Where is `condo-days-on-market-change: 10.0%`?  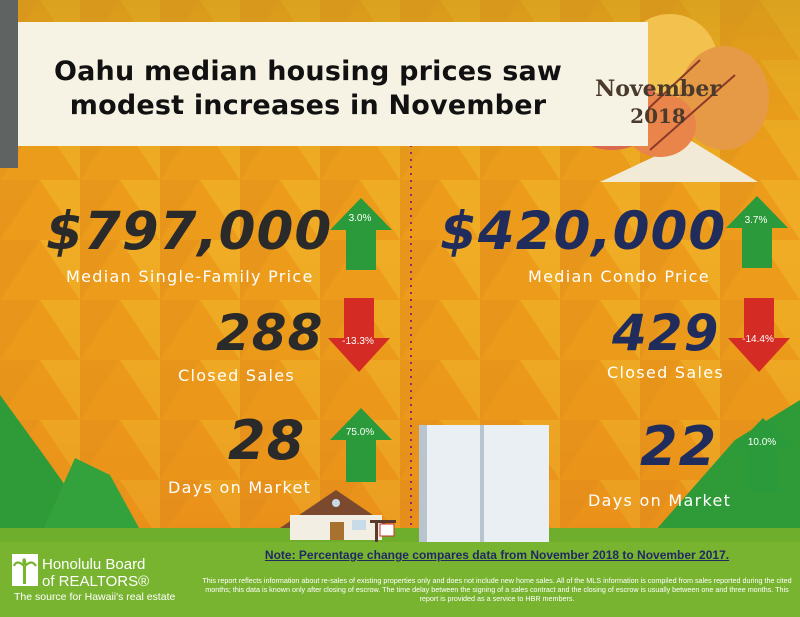 condo-days-on-market-change: 10.0% is located at coordinates (762, 442).